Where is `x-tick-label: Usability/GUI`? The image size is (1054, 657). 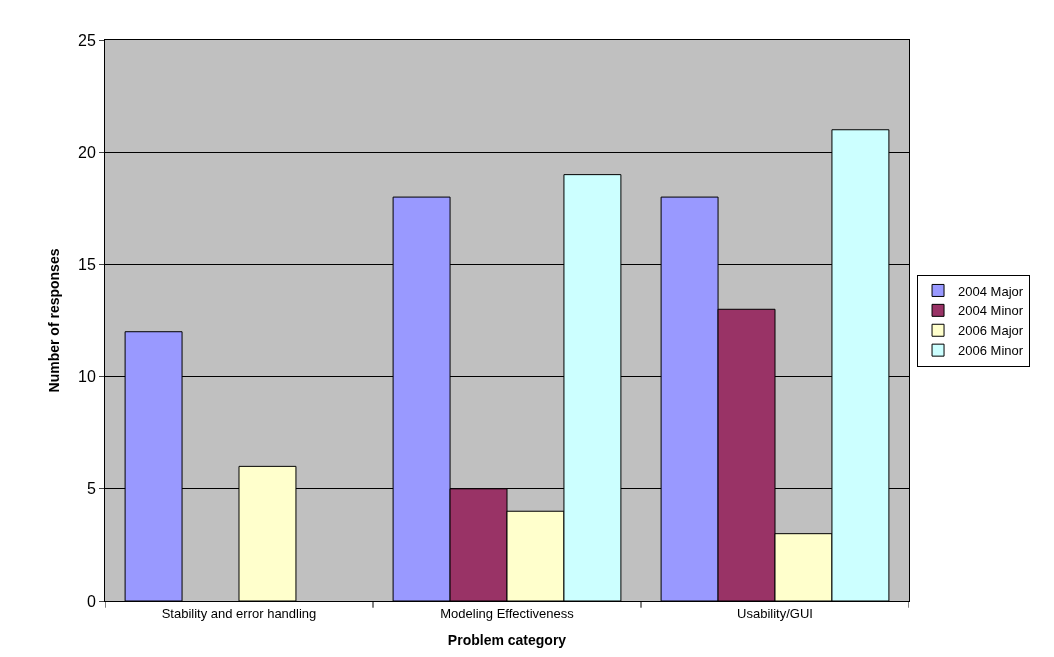
x-tick-label: Usability/GUI is located at coordinates (775, 613).